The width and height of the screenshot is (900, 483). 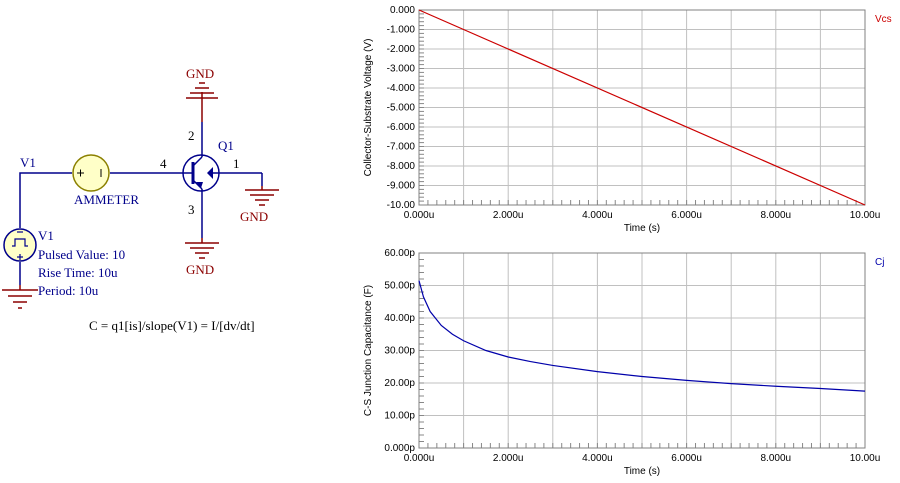 I want to click on y-tick-label: -10.00, so click(x=401, y=205).